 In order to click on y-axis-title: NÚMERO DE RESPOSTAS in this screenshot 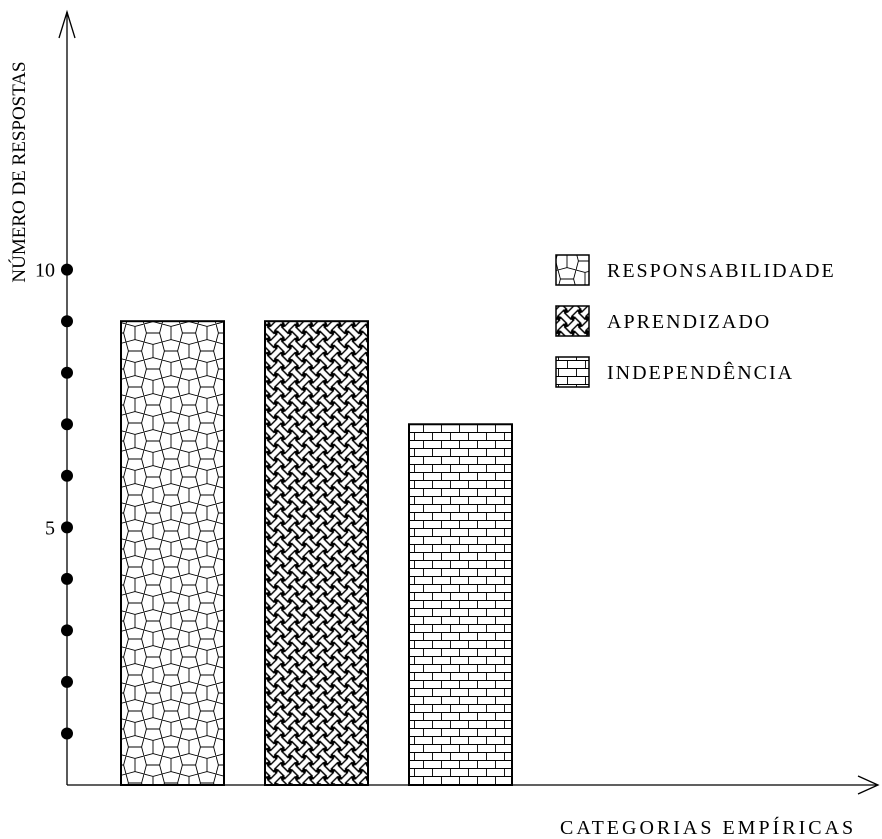, I will do `click(19, 171)`.